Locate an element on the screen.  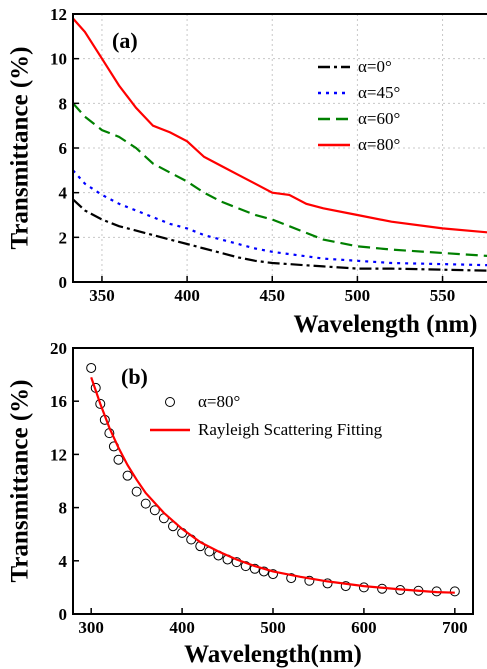
x-tick-label: 450 is located at coordinates (273, 295).